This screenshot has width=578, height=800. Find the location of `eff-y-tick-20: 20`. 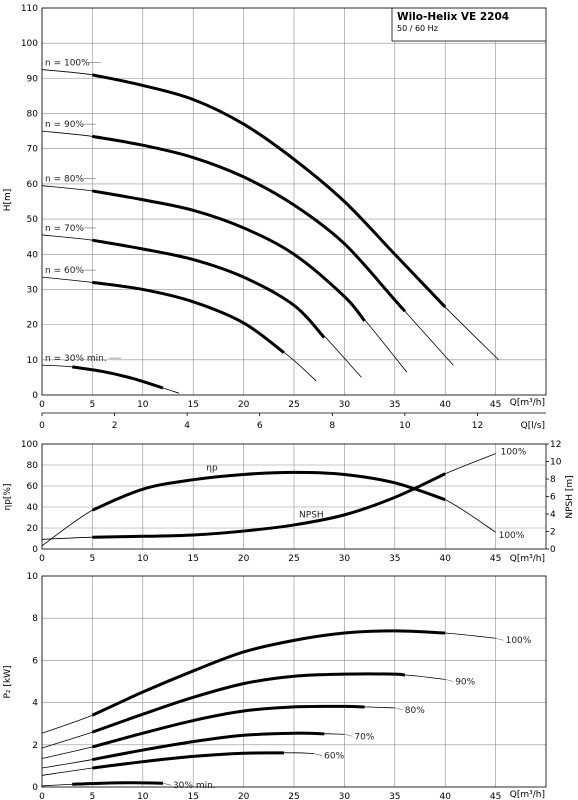

eff-y-tick-20: 20 is located at coordinates (33, 529).